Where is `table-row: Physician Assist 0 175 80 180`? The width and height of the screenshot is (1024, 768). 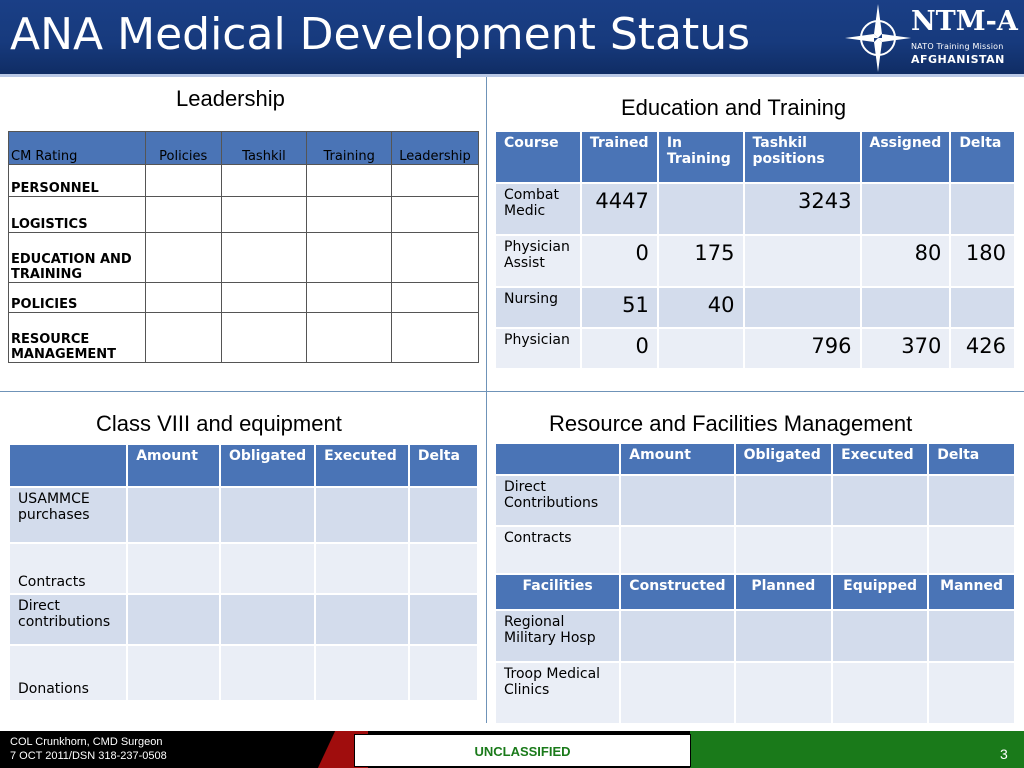
table-row: Physician Assist 0 175 80 180 is located at coordinates (755, 261).